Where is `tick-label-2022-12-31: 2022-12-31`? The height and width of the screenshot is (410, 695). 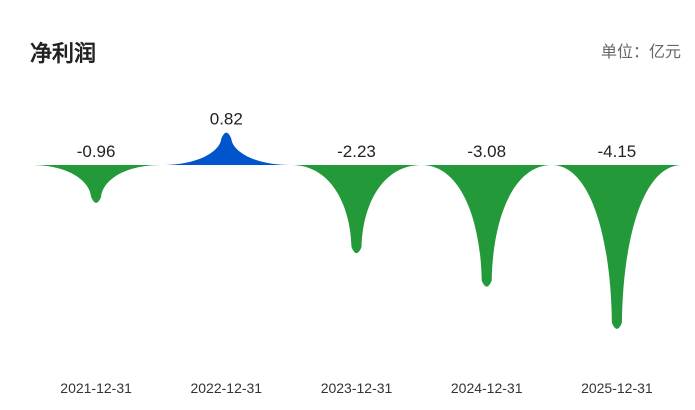 tick-label-2022-12-31: 2022-12-31 is located at coordinates (226, 388).